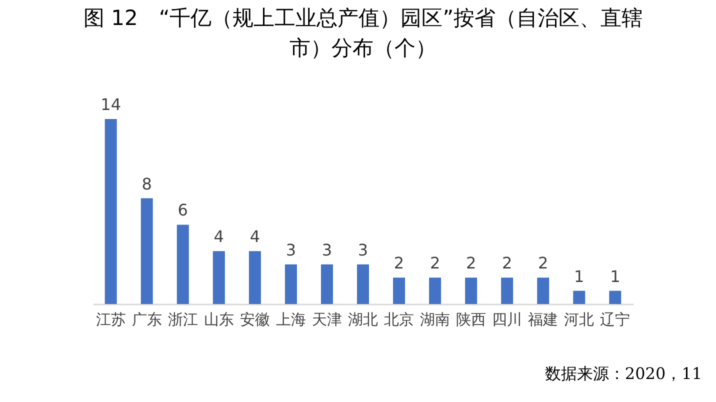 The height and width of the screenshot is (402, 716). I want to click on x-tick-label: 浙江, so click(183, 319).